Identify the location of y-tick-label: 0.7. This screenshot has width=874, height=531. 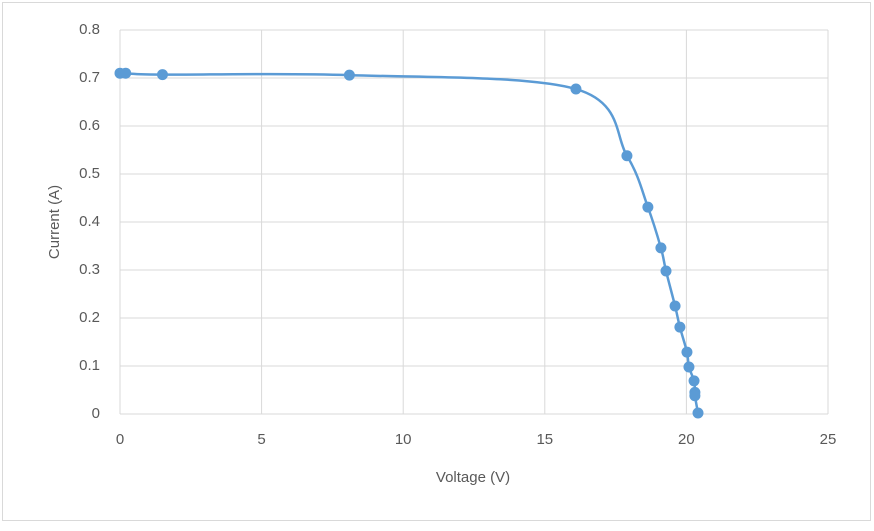
(89, 77).